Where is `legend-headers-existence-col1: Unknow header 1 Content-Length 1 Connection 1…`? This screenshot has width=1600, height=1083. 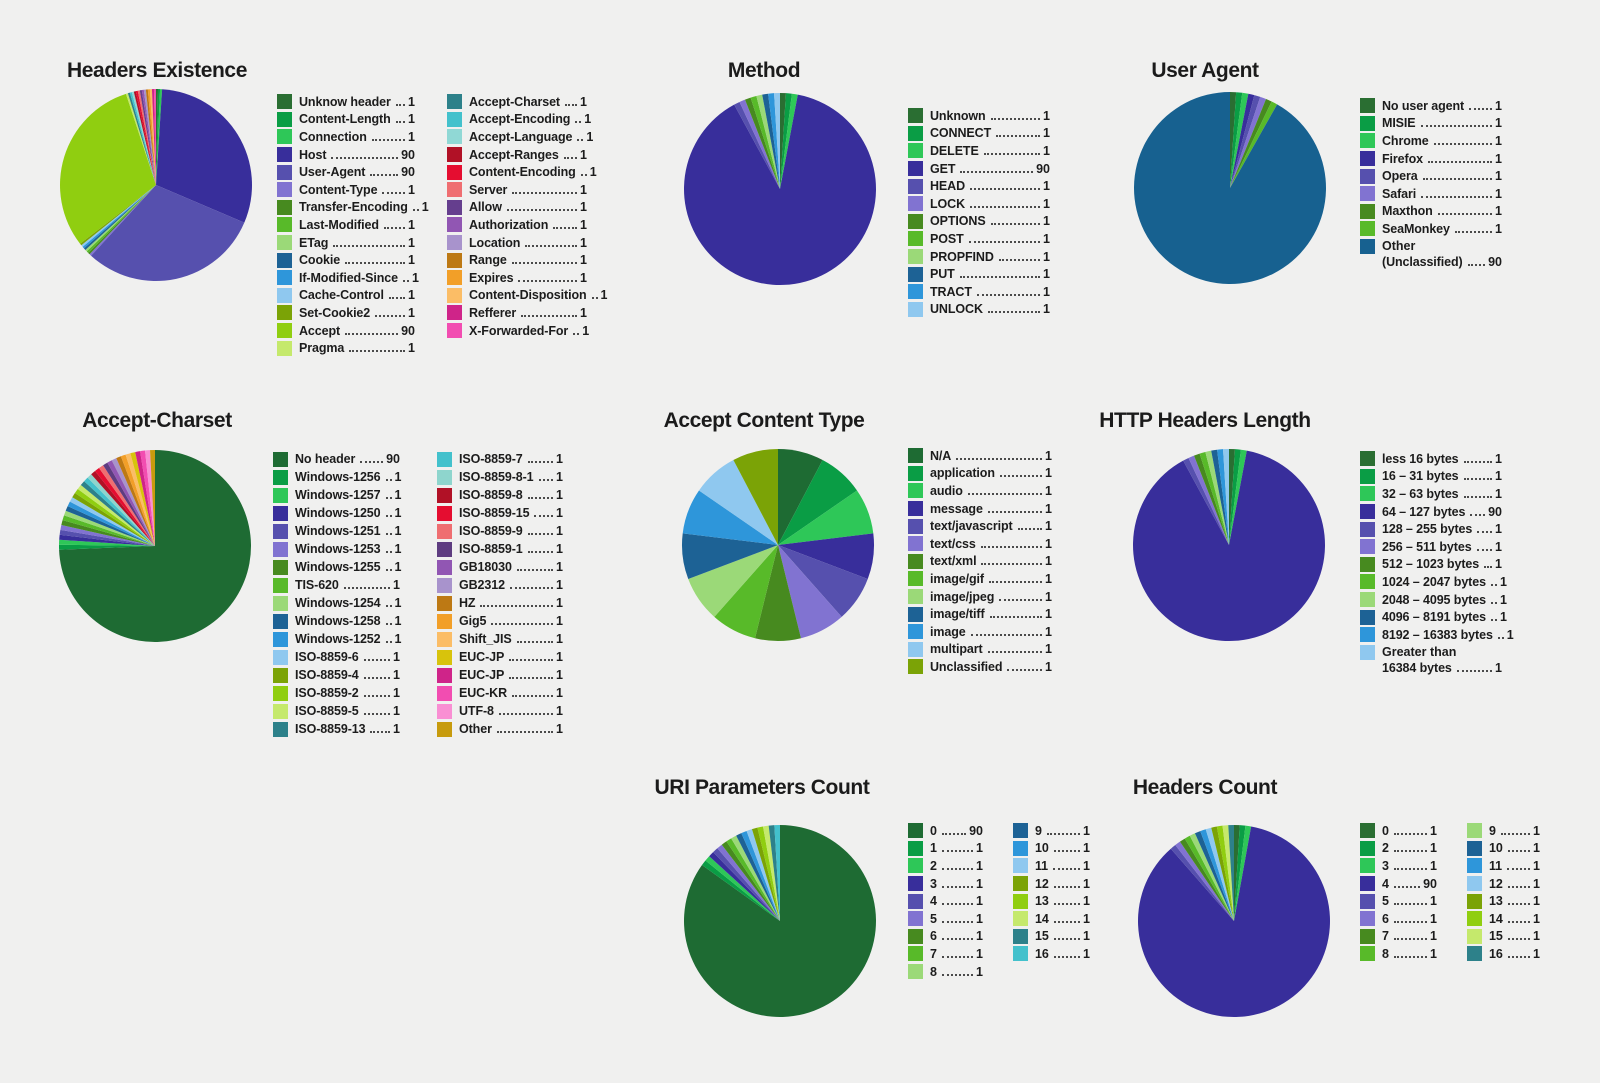 legend-headers-existence-col1: Unknow header 1 Content-Length 1 Connection 1… is located at coordinates (353, 225).